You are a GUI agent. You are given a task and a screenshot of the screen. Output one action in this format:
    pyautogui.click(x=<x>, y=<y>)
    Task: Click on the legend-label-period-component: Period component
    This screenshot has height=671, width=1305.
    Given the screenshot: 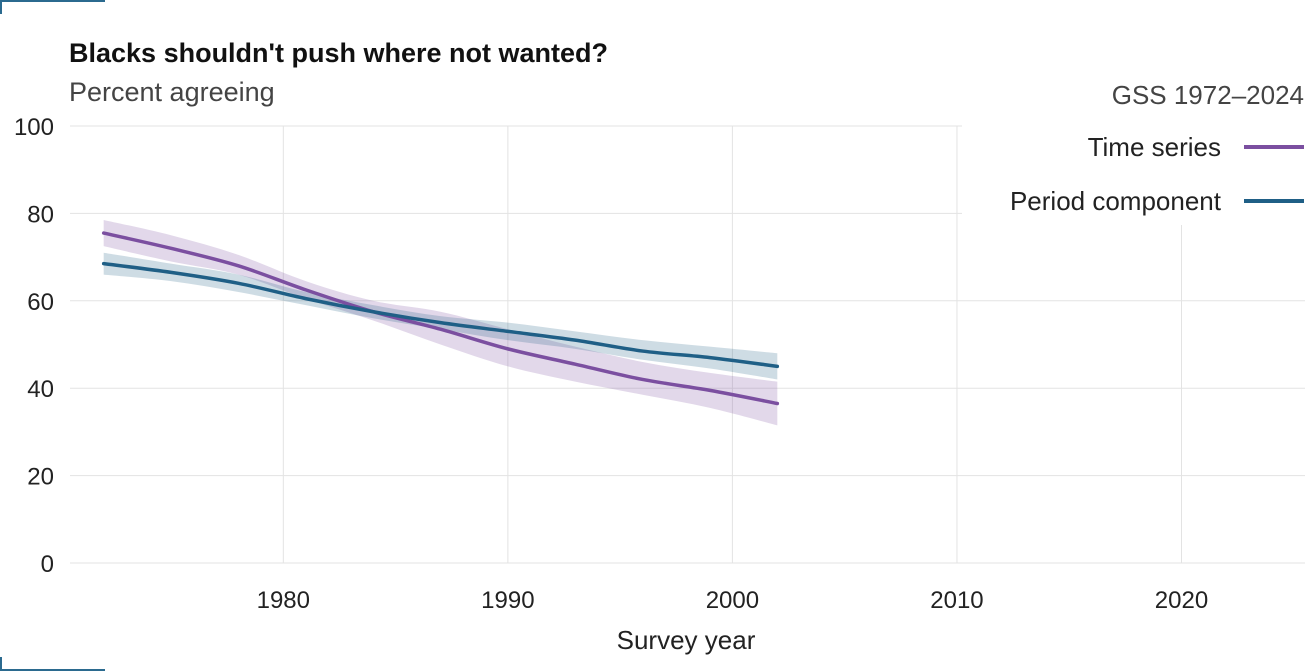 What is the action you would take?
    pyautogui.click(x=1116, y=201)
    